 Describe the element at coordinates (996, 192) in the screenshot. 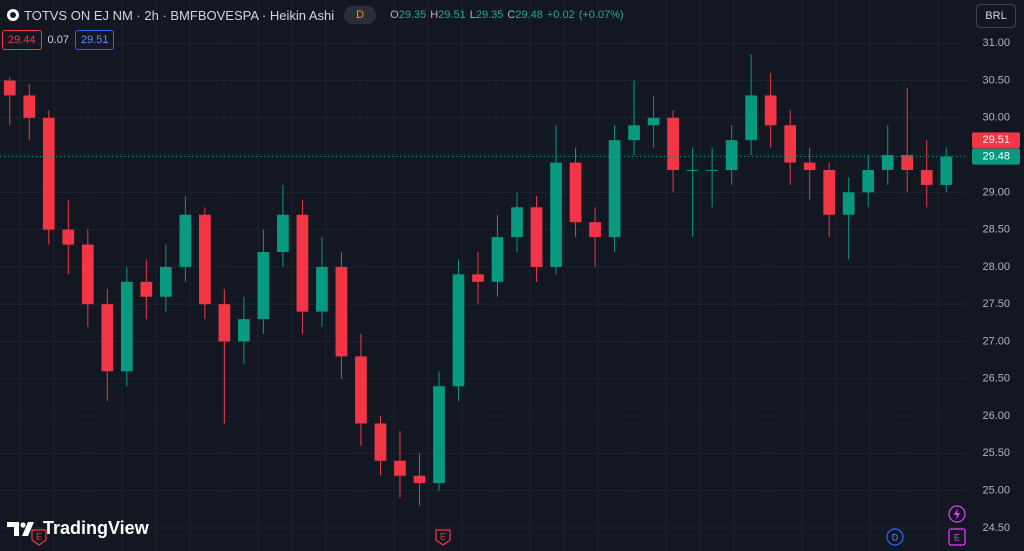

I see `y-tick-label: 29.00` at that location.